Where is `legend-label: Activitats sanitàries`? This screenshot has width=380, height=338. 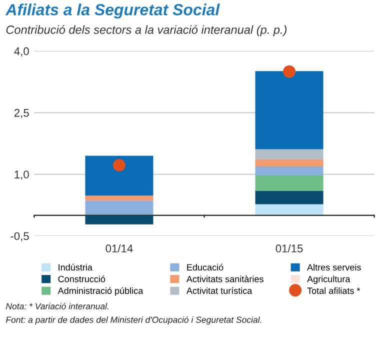 legend-label: Activitats sanitàries is located at coordinates (225, 279).